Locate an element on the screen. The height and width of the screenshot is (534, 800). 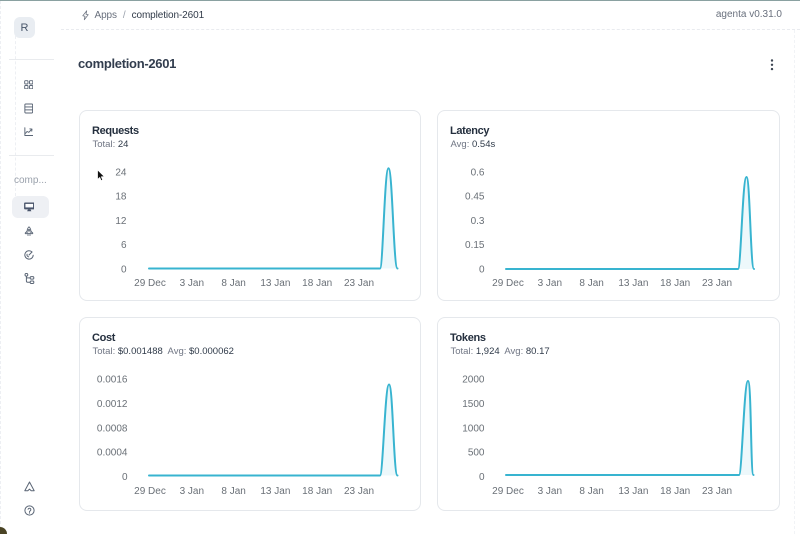
svg-text: 18 is located at coordinates (121, 197).